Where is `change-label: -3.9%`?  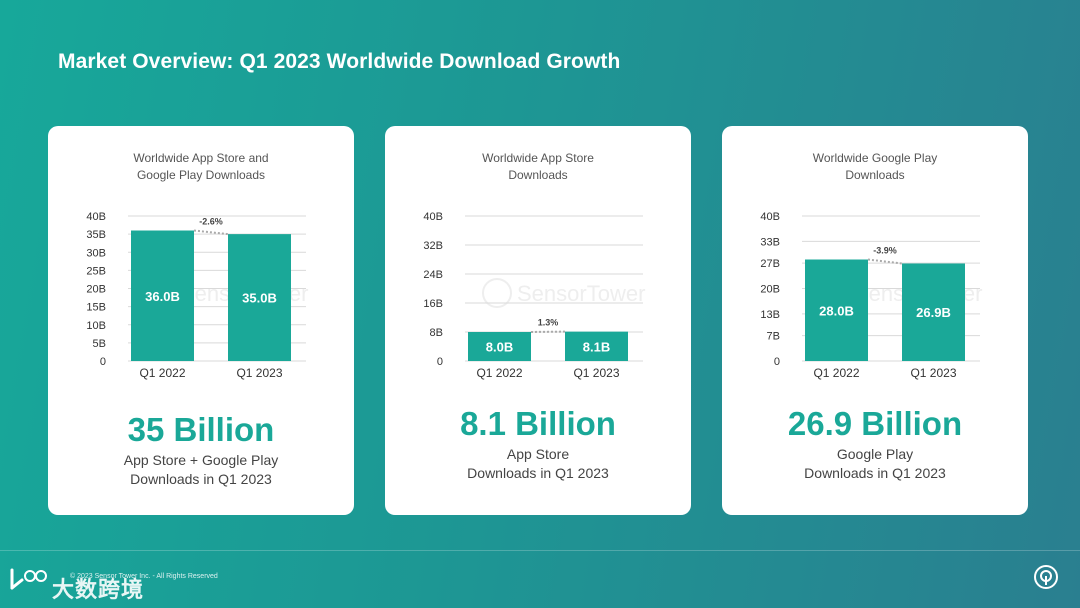 change-label: -3.9% is located at coordinates (885, 251).